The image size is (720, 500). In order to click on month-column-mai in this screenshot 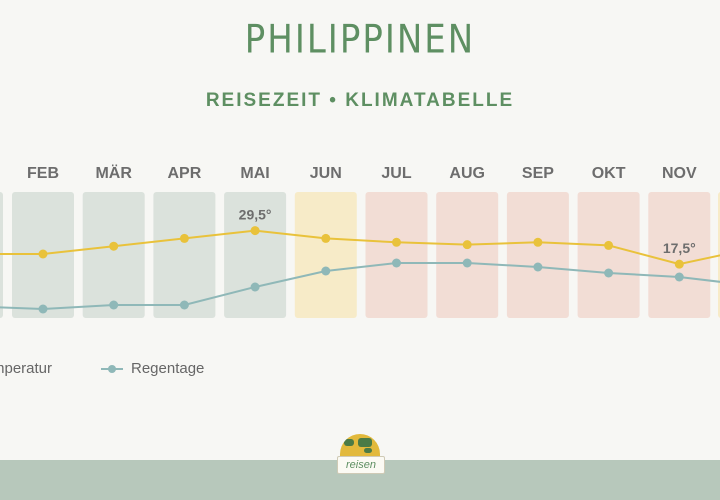, I will do `click(255, 255)`.